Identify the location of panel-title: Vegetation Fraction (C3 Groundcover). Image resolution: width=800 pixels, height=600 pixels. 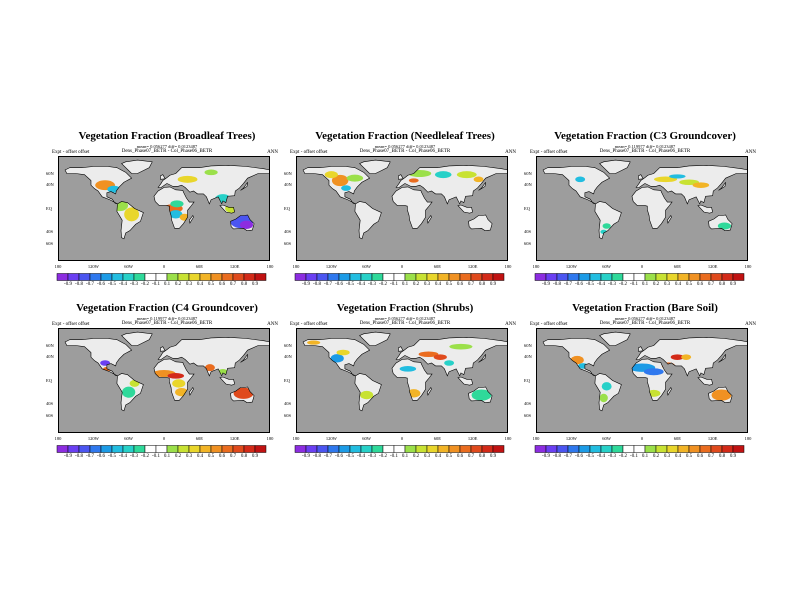
(645, 136).